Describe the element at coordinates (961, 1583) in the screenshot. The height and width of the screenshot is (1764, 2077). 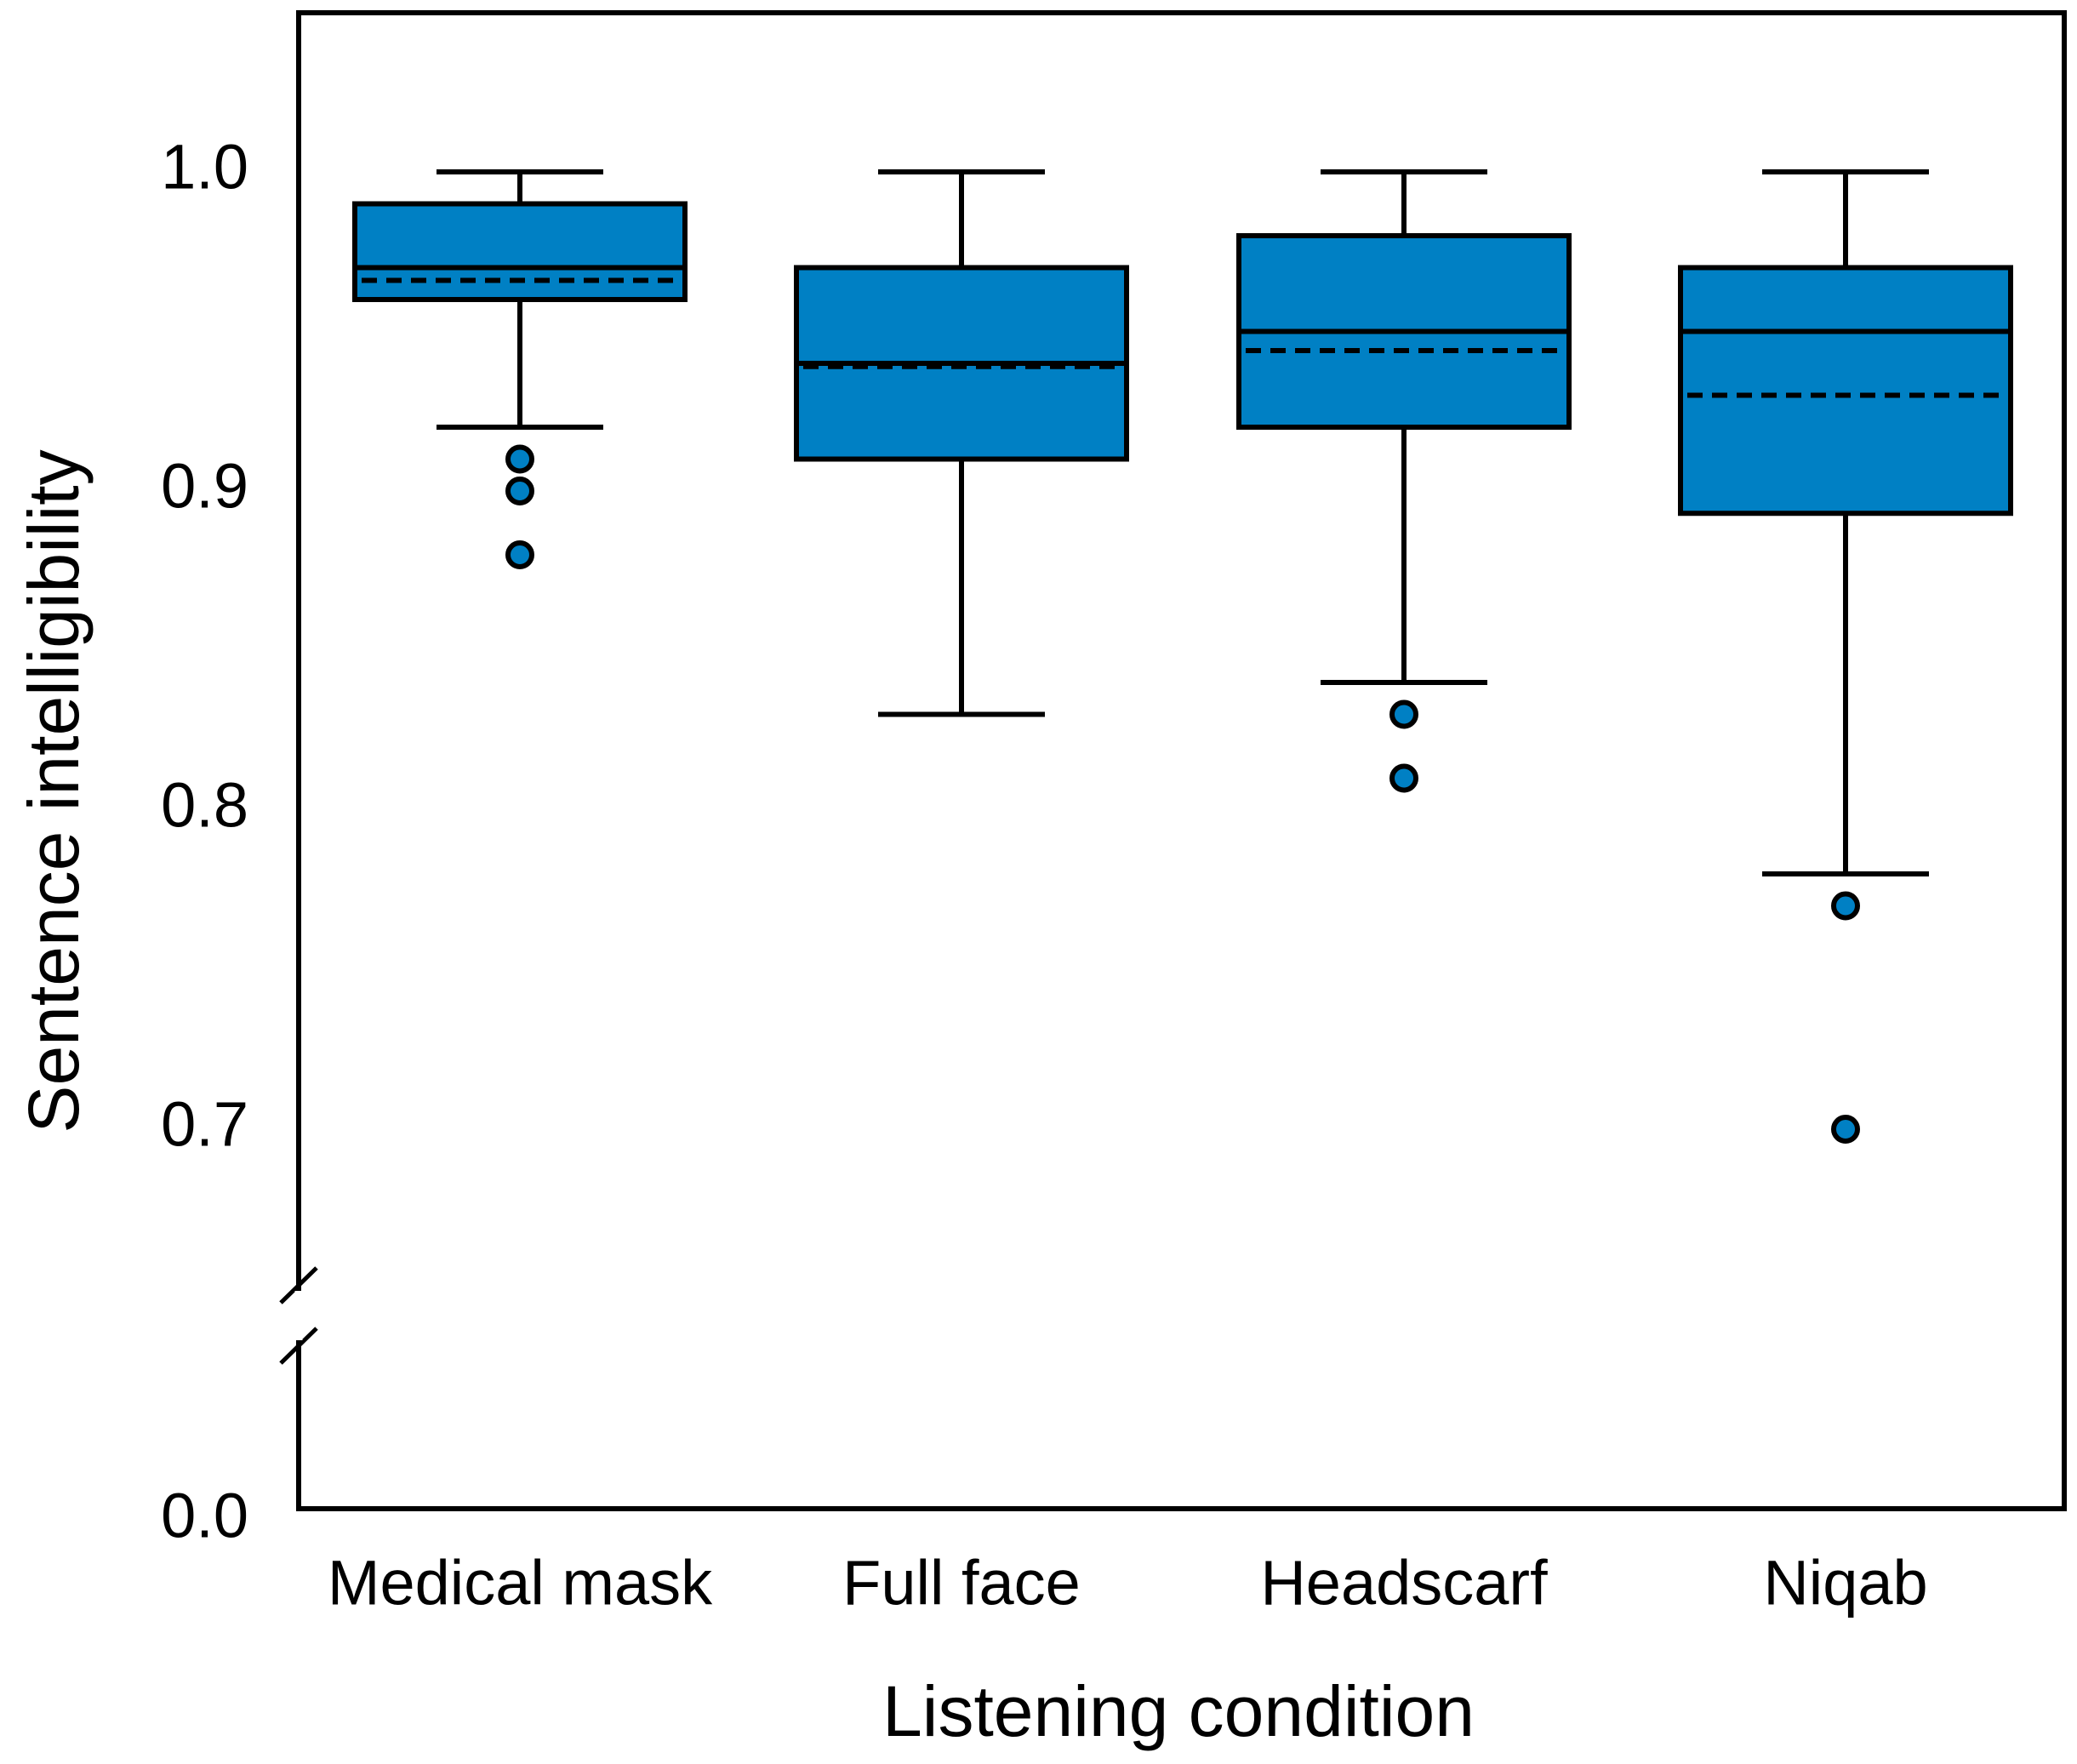
I see `x-tick-label: Full face` at that location.